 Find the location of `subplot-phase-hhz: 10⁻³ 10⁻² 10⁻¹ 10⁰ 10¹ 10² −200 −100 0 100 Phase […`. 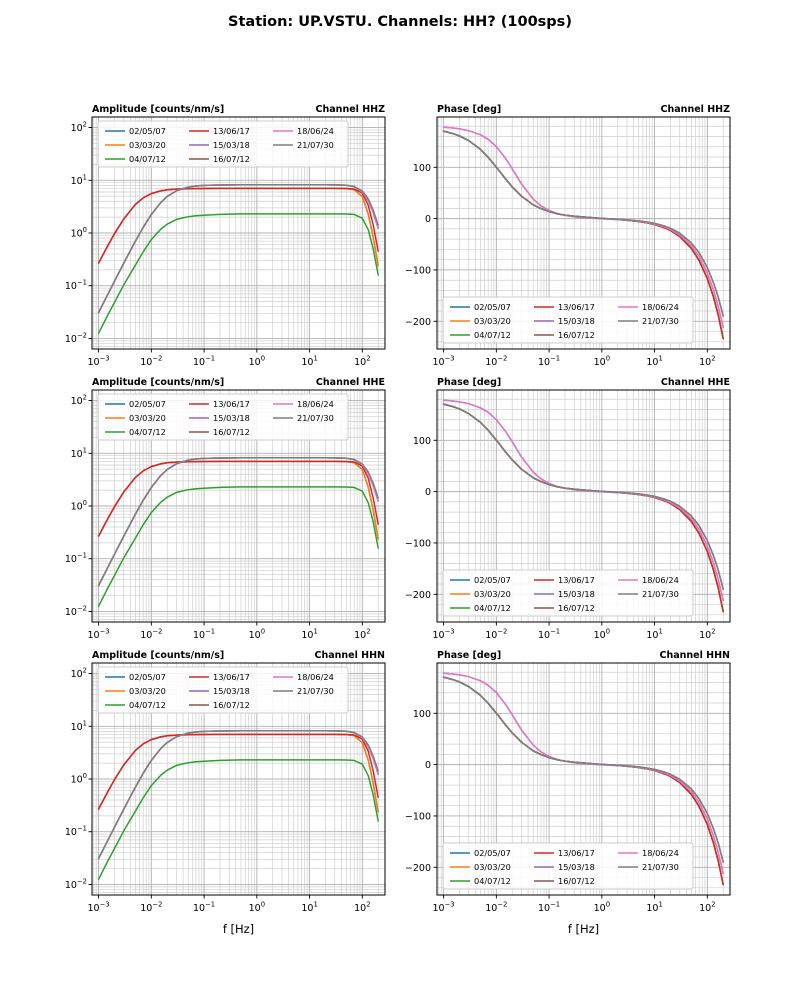

subplot-phase-hhz: 10⁻³ 10⁻² 10⁻¹ 10⁰ 10¹ 10² −200 −100 0 100 Phase [… is located at coordinates (559, 250).